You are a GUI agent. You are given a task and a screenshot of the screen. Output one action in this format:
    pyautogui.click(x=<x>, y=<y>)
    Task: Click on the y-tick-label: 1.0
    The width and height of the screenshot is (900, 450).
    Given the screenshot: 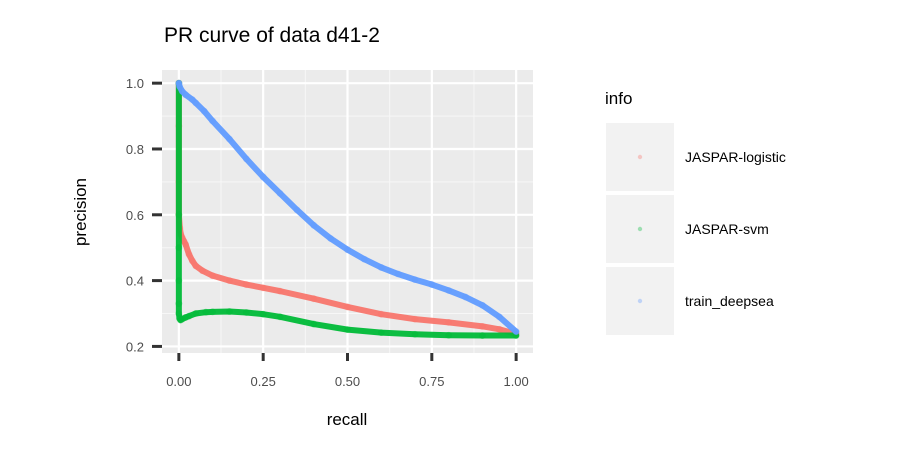 What is the action you would take?
    pyautogui.click(x=135, y=83)
    